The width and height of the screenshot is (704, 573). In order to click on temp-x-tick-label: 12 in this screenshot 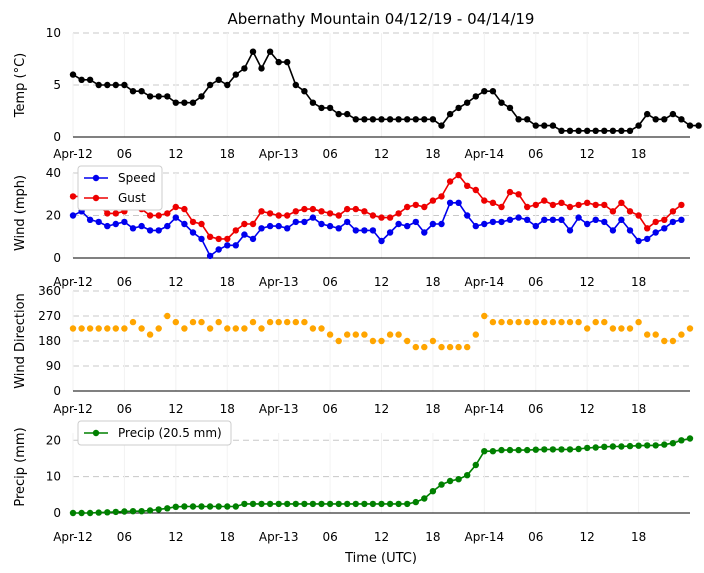, I will do `click(381, 154)`.